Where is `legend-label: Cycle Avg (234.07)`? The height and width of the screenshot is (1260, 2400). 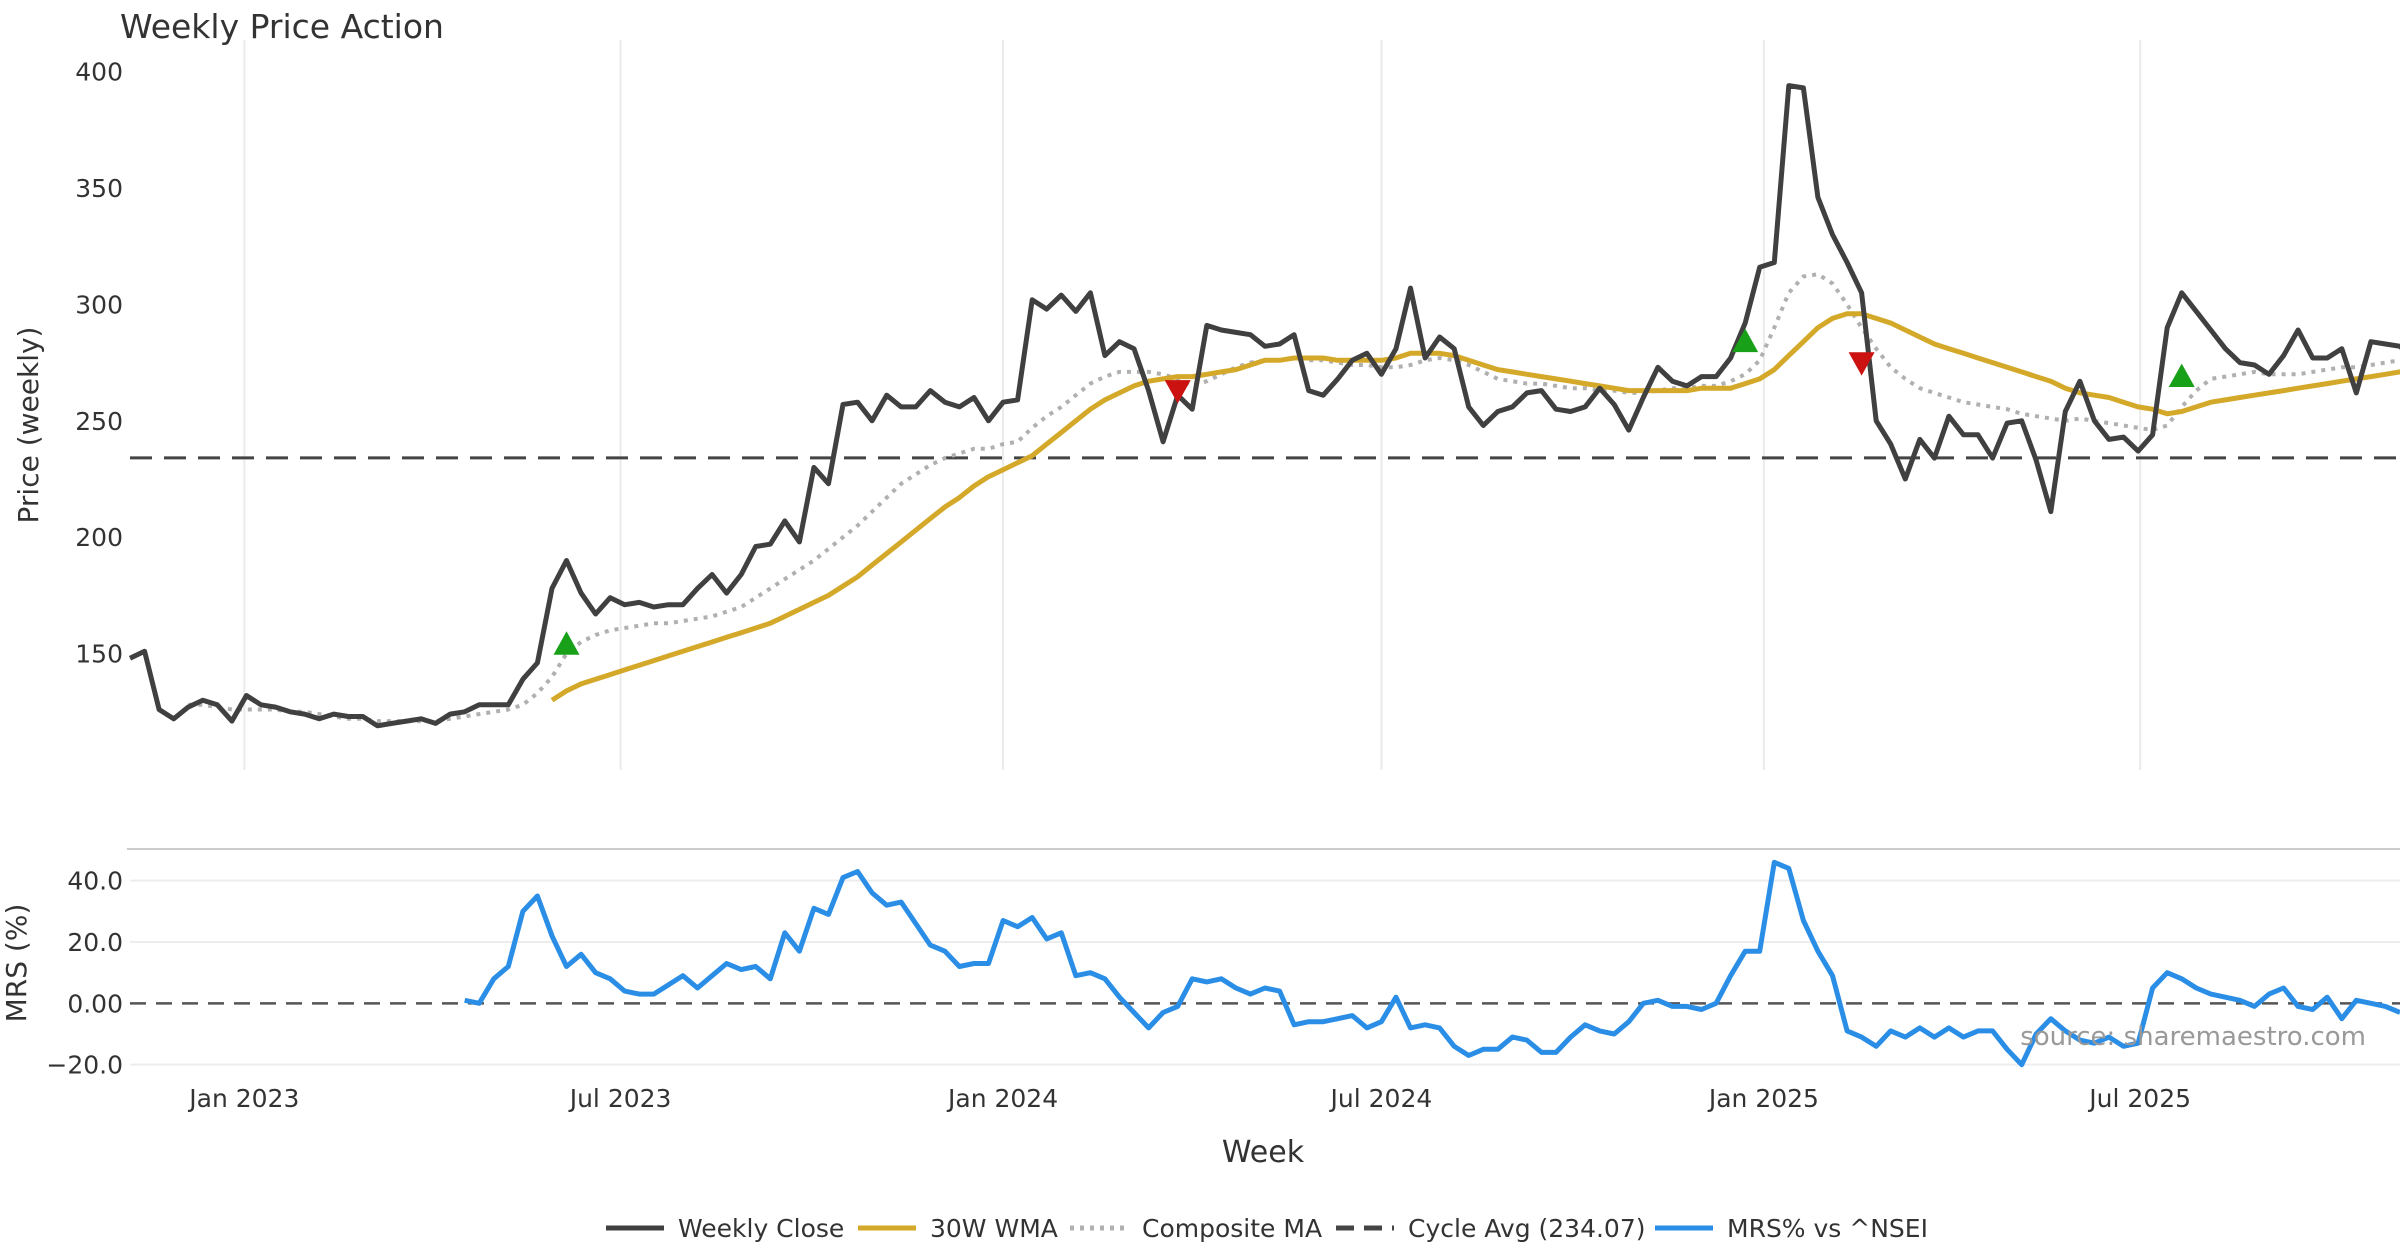 legend-label: Cycle Avg (234.07) is located at coordinates (1527, 1228).